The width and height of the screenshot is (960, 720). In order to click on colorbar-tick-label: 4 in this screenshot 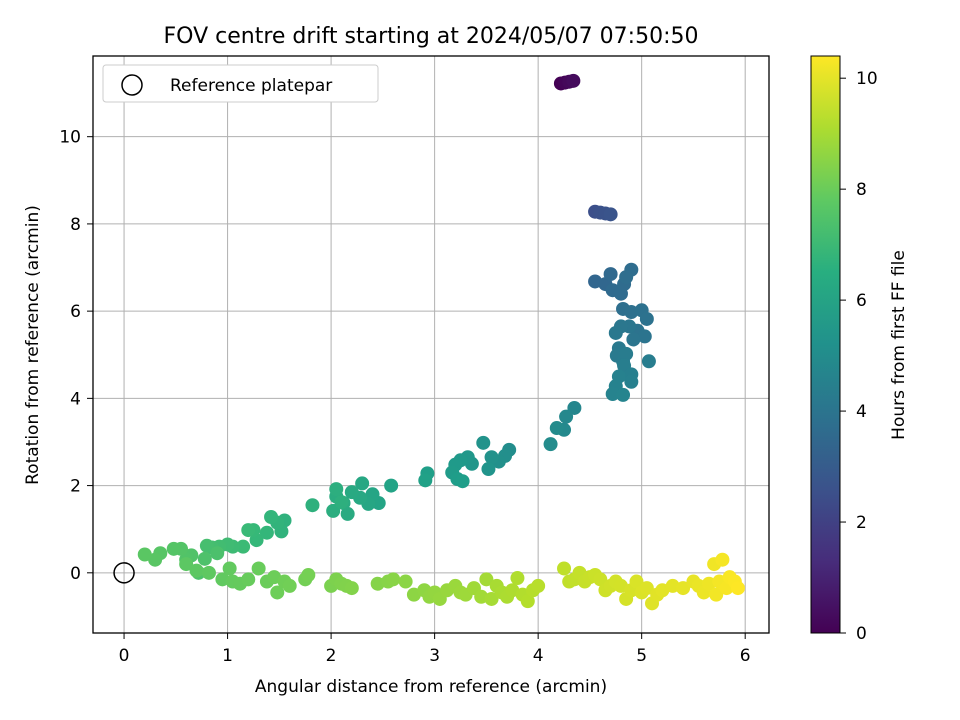, I will do `click(861, 412)`.